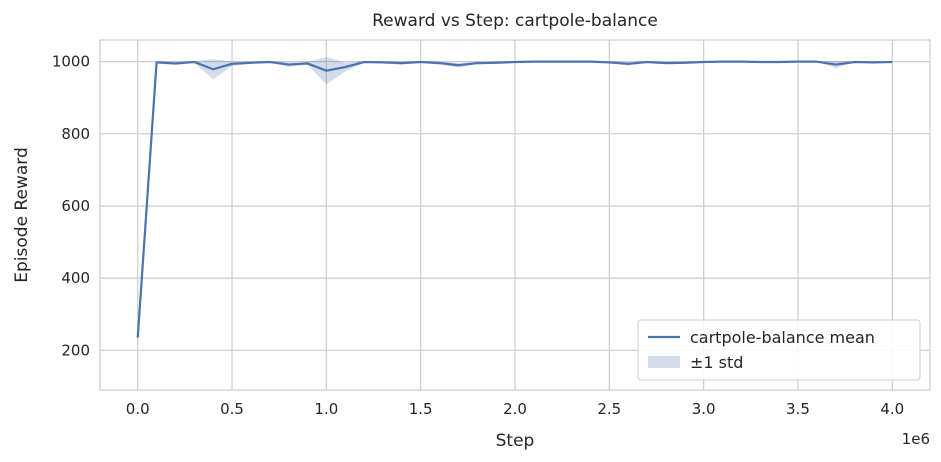 Image resolution: width=941 pixels, height=462 pixels. I want to click on legend-label-std: ±1 std, so click(716, 362).